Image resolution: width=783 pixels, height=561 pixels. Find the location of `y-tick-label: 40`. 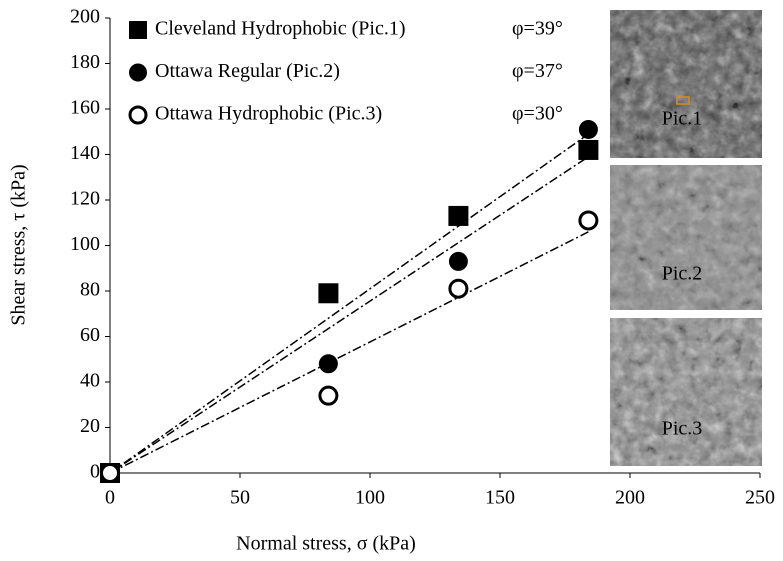

y-tick-label: 40 is located at coordinates (90, 381).